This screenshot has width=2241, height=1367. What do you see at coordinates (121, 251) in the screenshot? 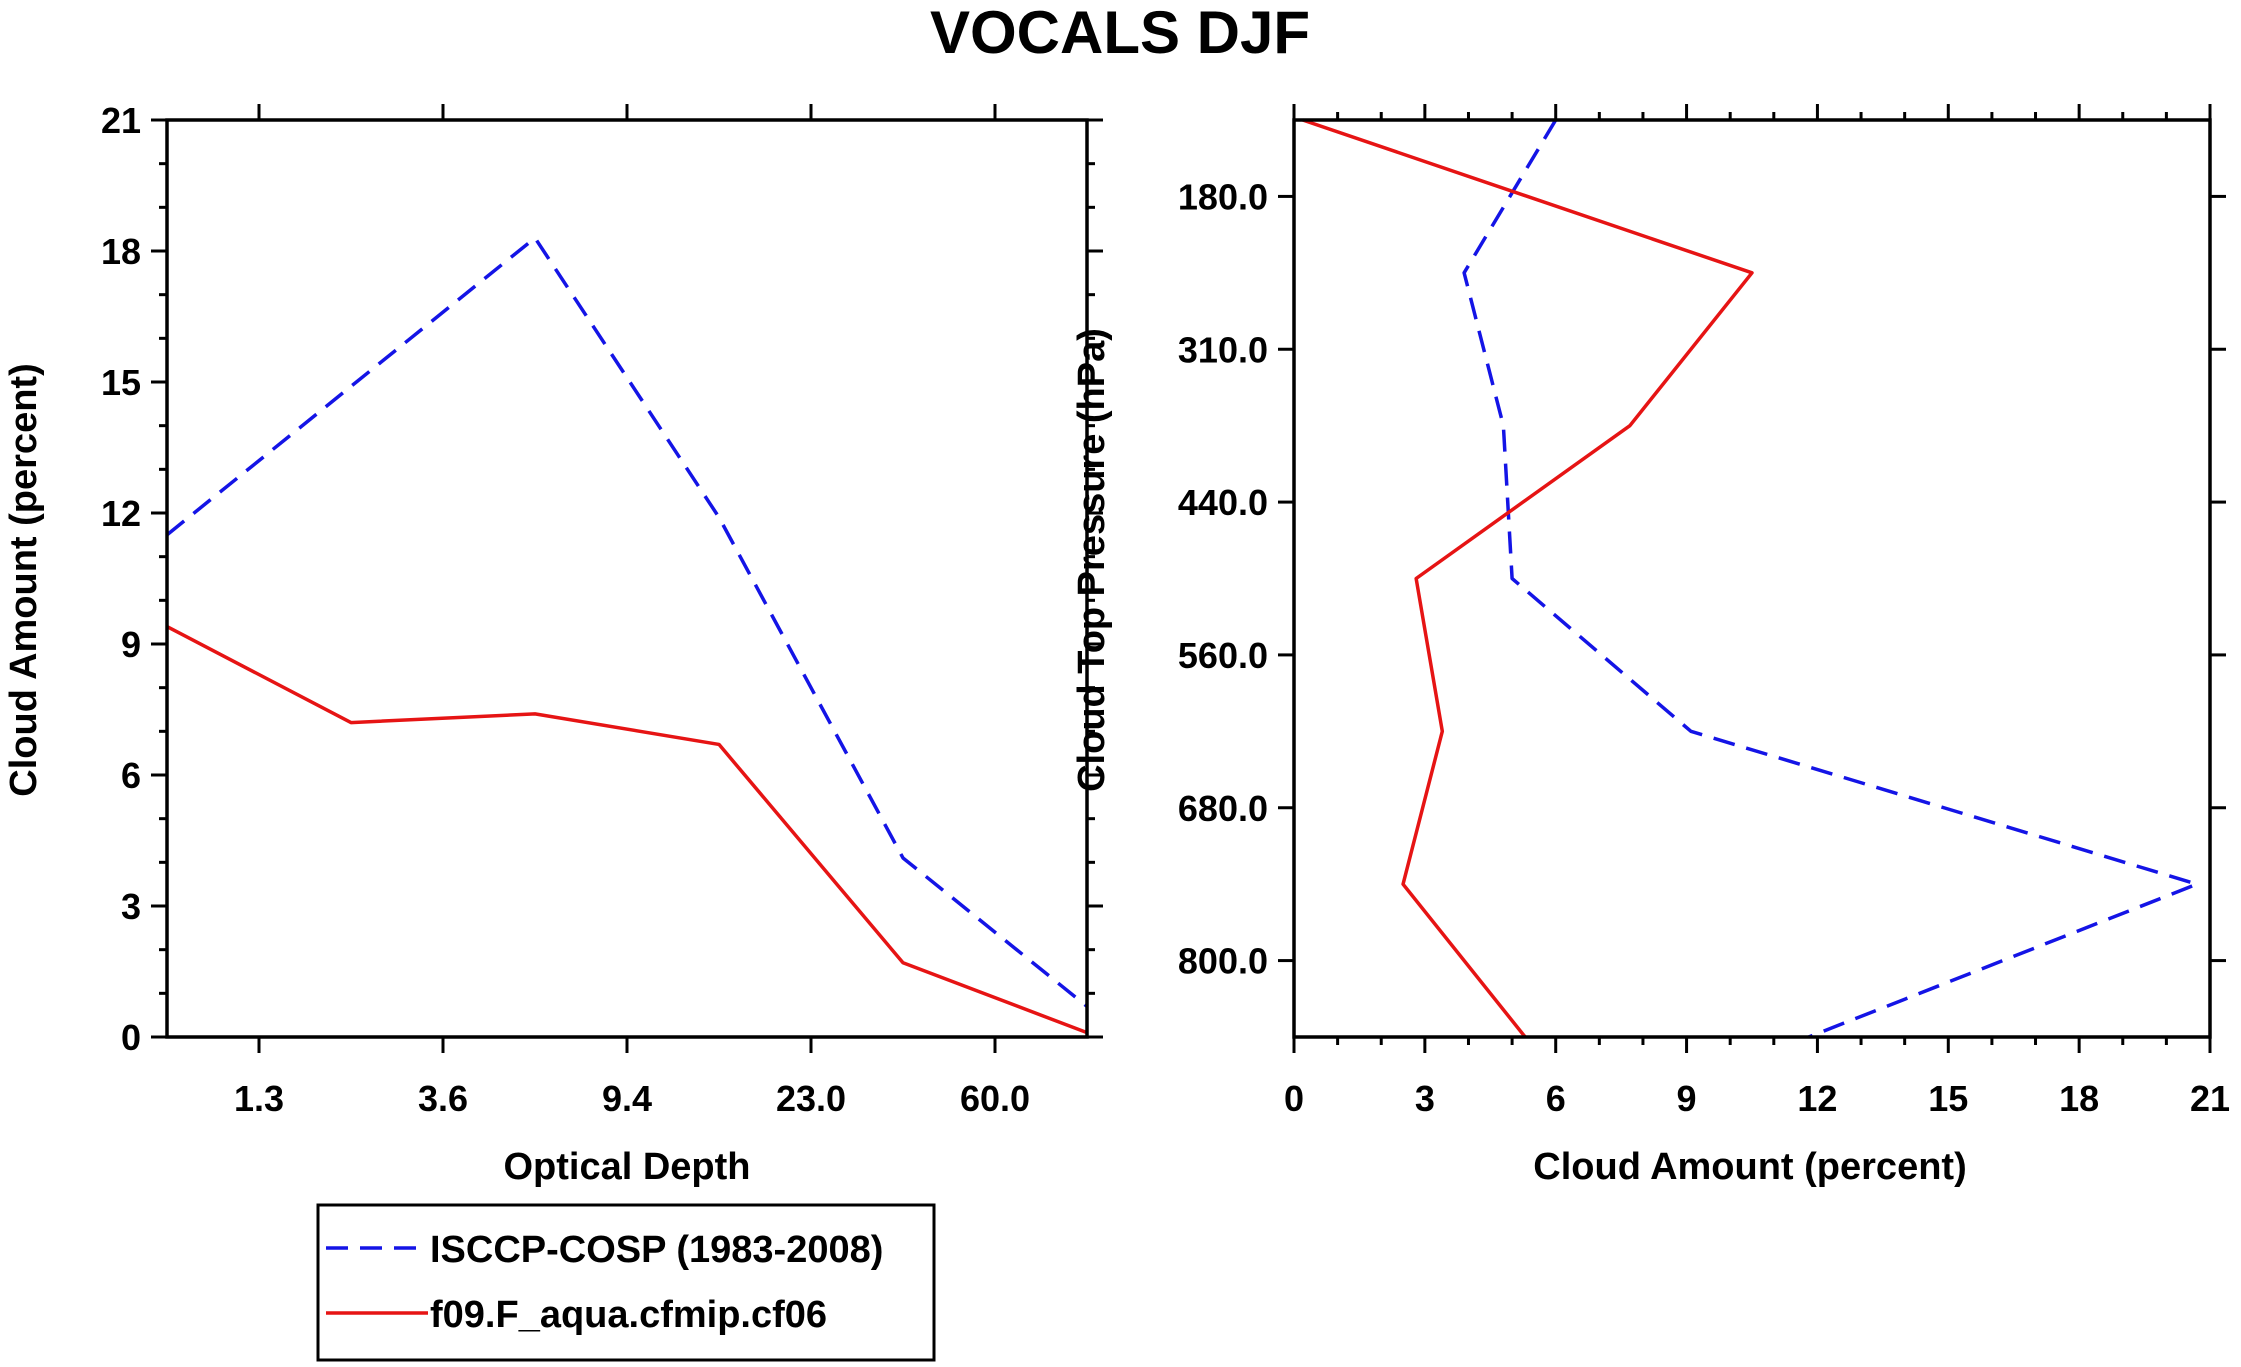
I see `left-y-tick-label: 18` at bounding box center [121, 251].